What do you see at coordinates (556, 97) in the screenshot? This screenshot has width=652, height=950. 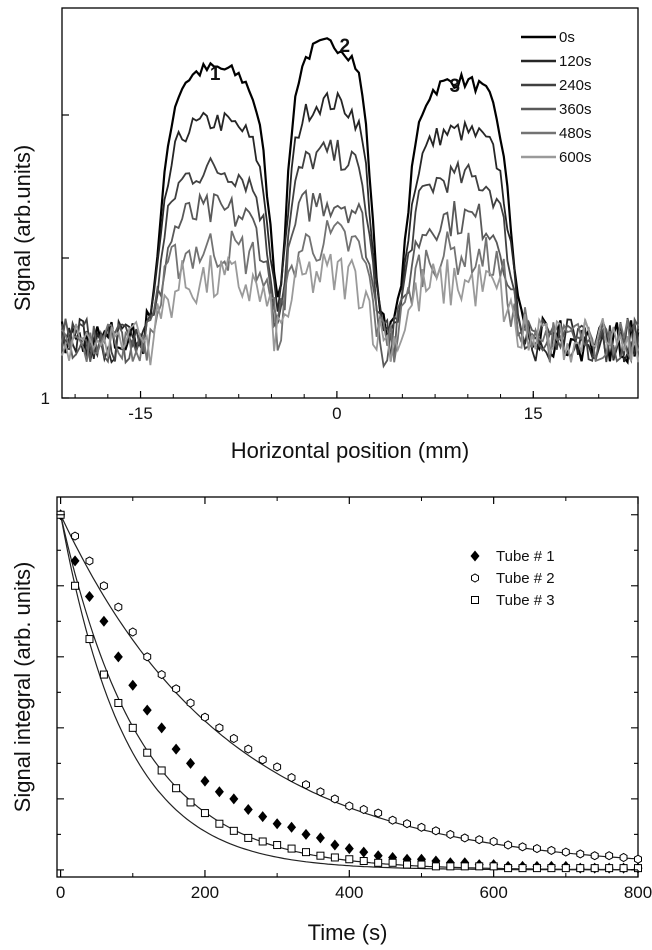 I see `top-legend: 0s 120s 240s 360s 480s 600s` at bounding box center [556, 97].